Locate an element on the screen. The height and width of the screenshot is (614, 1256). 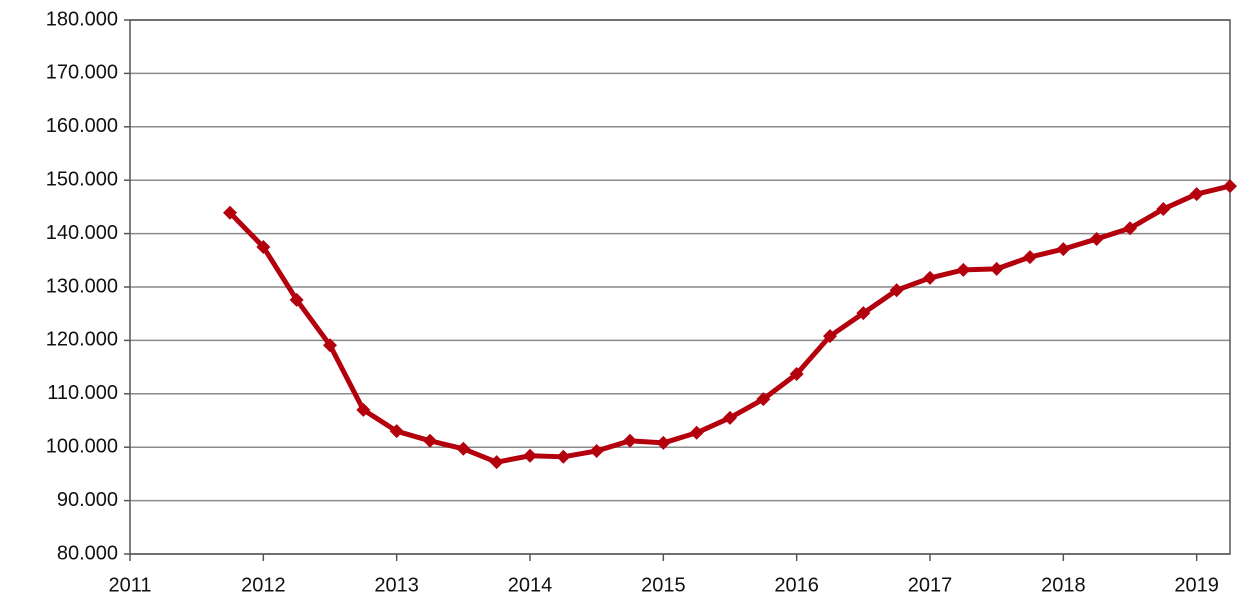
x-tick-label: 2012 is located at coordinates (263, 585).